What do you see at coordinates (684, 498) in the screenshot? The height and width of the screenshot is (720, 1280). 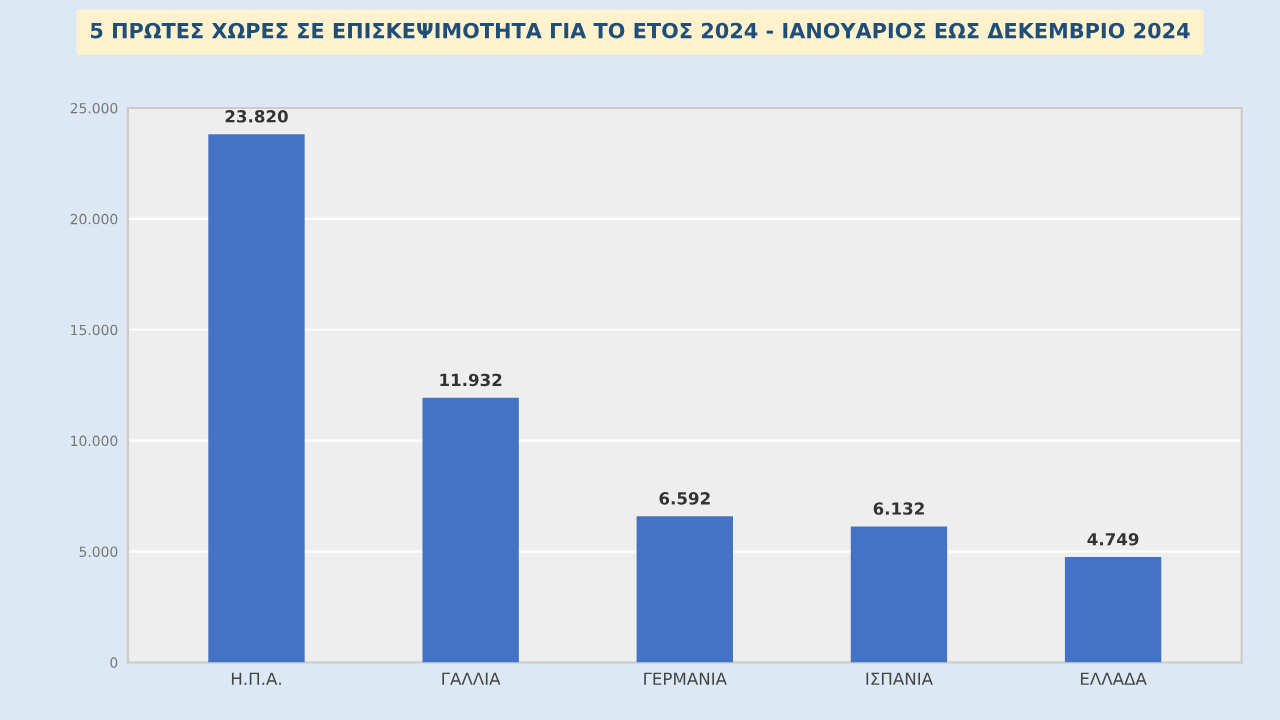 I see `data-label: 6.592` at bounding box center [684, 498].